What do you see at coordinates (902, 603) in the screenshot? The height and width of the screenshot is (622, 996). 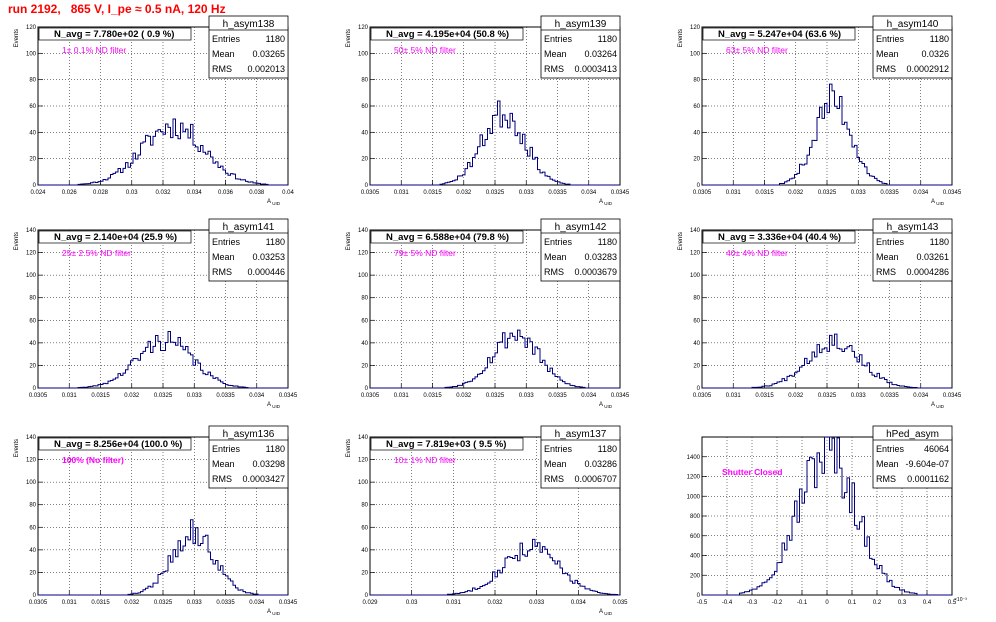 I see `x-tick-label: 0.3` at bounding box center [902, 603].